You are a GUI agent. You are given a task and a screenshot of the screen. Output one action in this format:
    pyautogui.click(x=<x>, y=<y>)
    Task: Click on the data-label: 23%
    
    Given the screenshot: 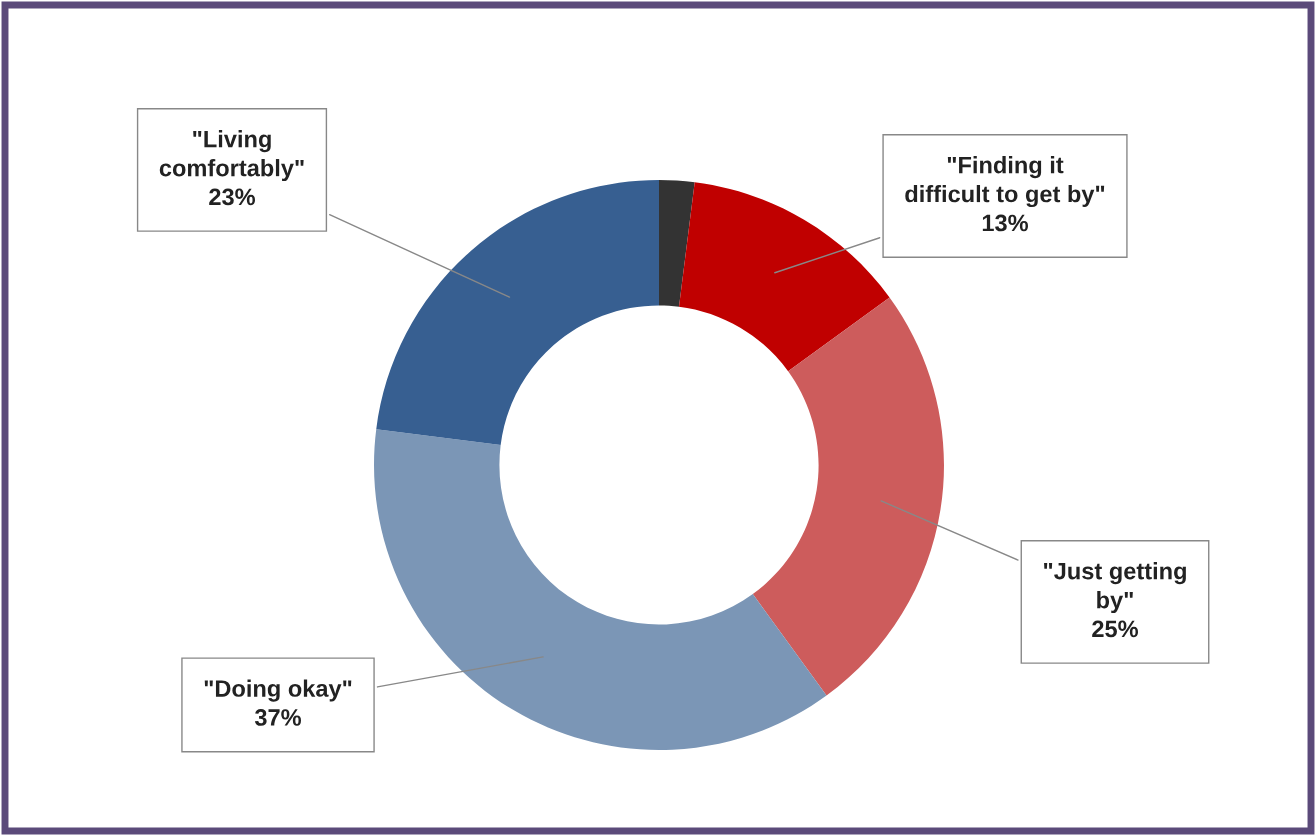 What is the action you would take?
    pyautogui.click(x=232, y=197)
    